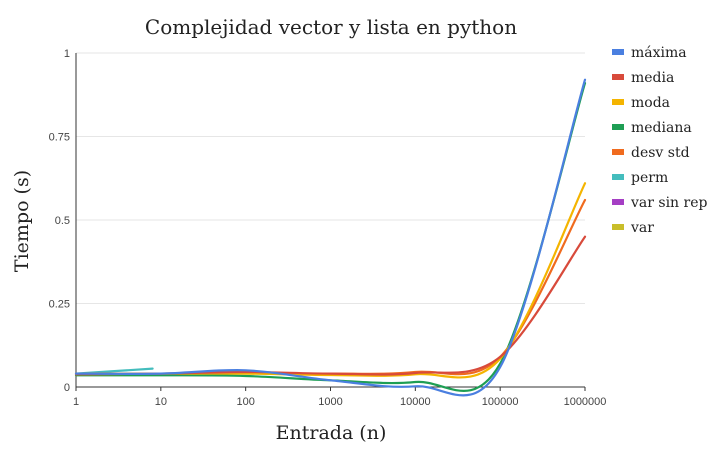 The image size is (726, 450). What do you see at coordinates (76, 402) in the screenshot?
I see `x-tick-label: 1` at bounding box center [76, 402].